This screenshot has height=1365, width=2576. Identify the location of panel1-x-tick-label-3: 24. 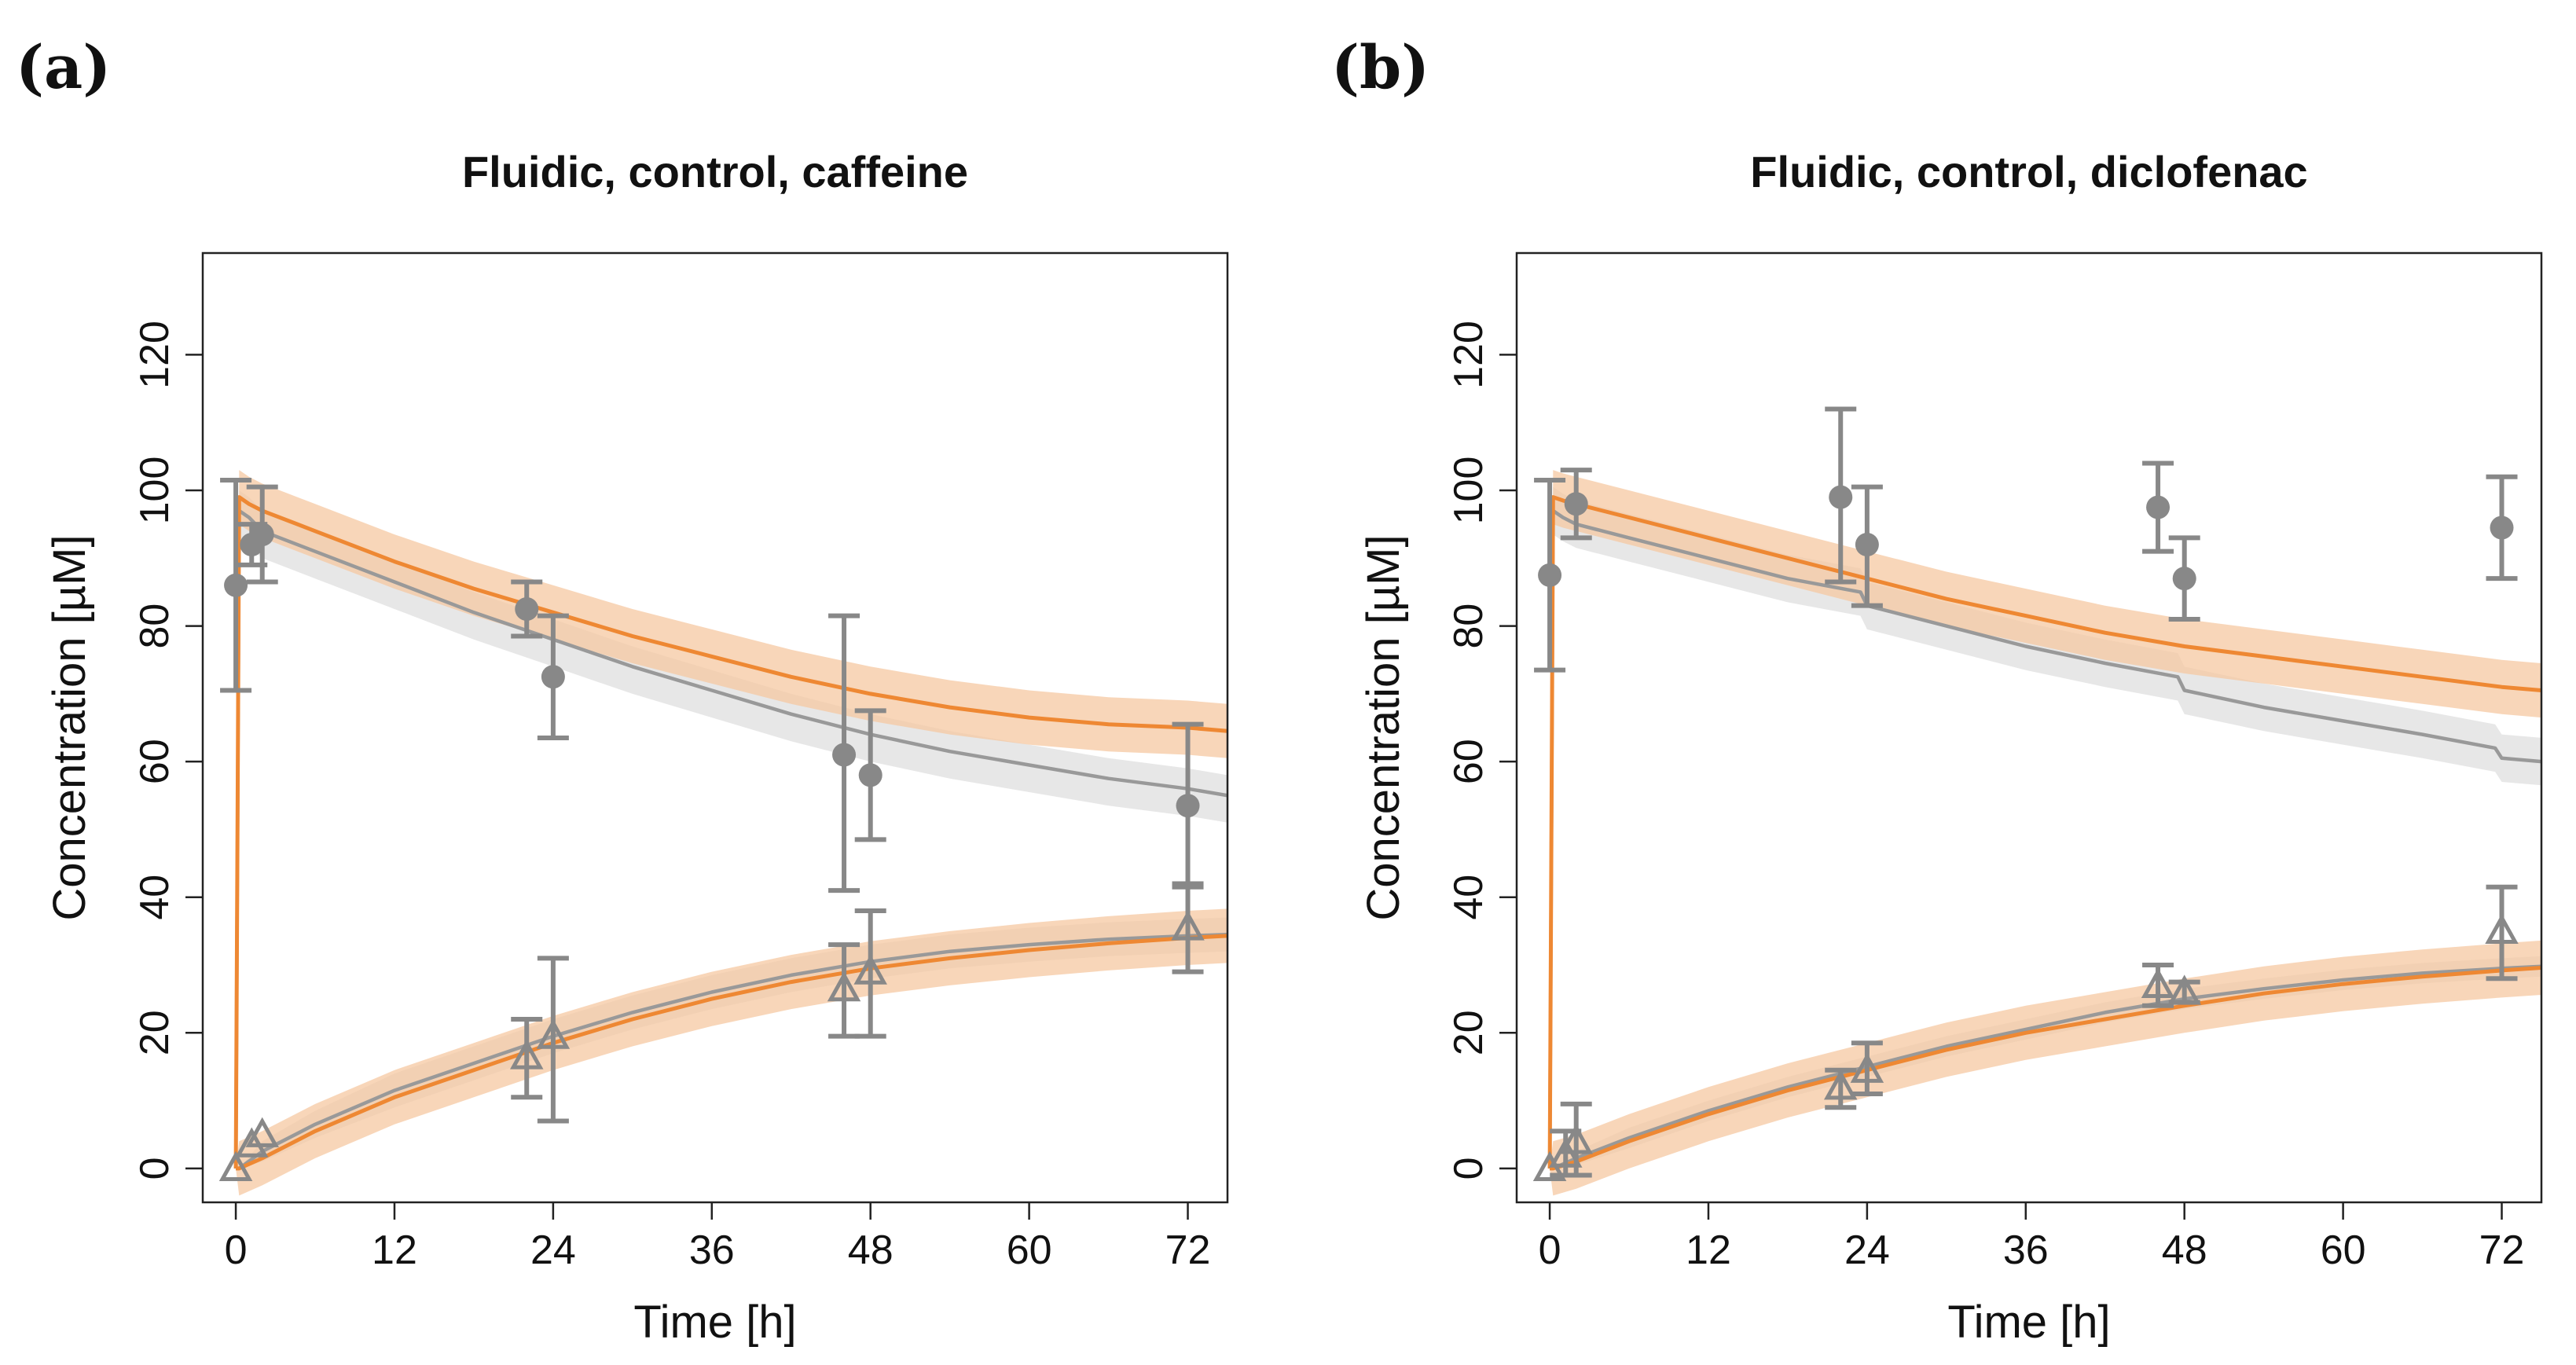
(553, 1250).